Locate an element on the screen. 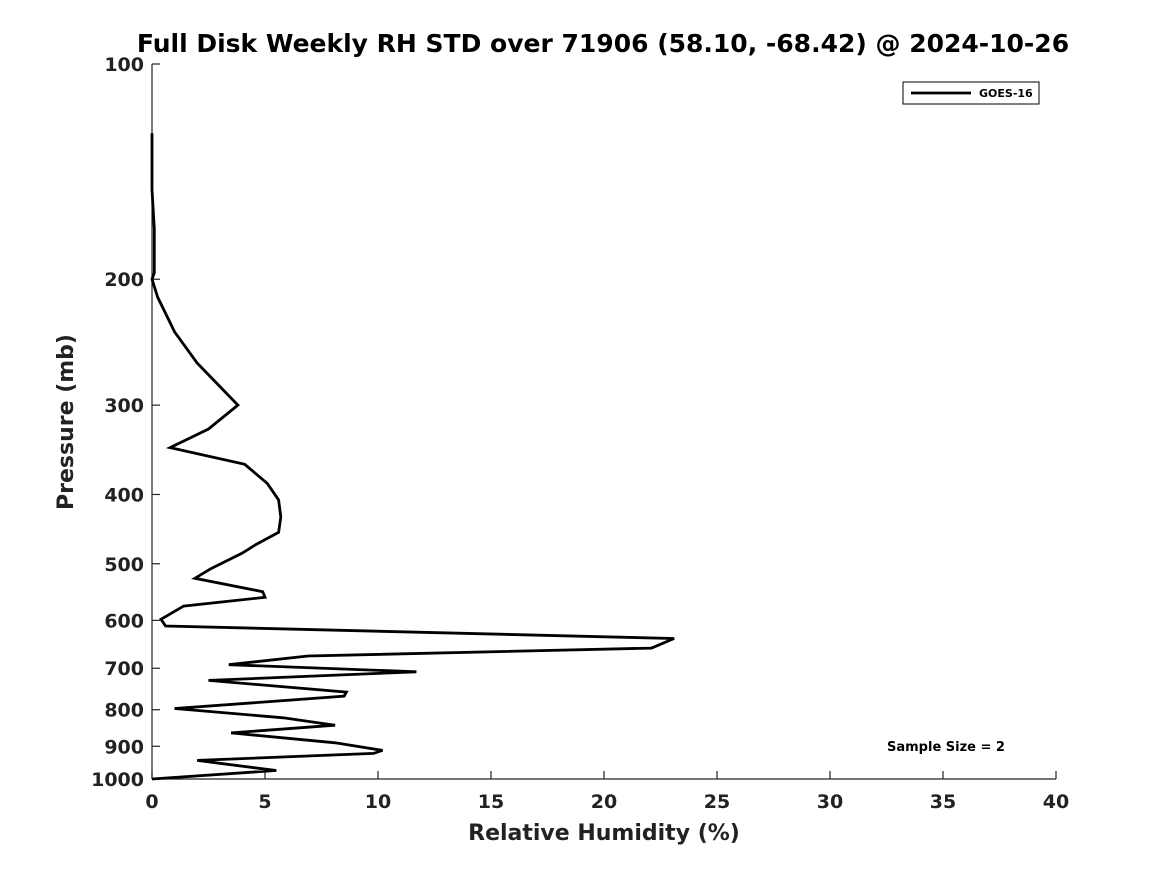 This screenshot has height=875, width=1167. y-ticks: 100 200 300 400 500 600 700 800 900 1000 is located at coordinates (125, 422).